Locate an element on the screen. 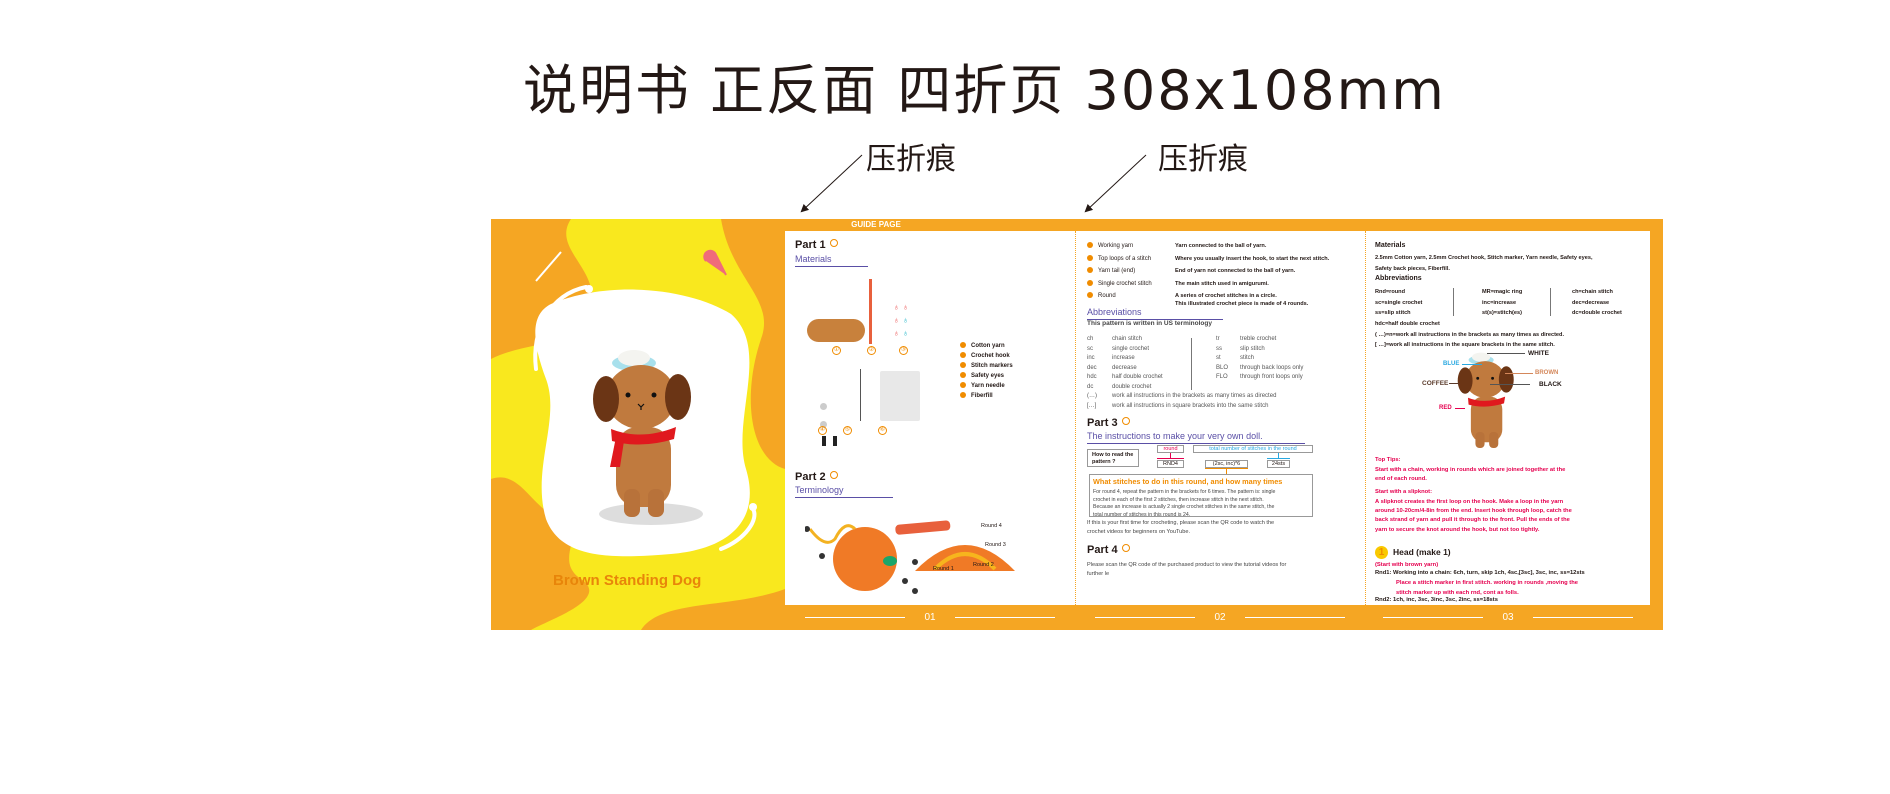 This screenshot has height=794, width=1890. color-label-black: BLACK is located at coordinates (1550, 384).